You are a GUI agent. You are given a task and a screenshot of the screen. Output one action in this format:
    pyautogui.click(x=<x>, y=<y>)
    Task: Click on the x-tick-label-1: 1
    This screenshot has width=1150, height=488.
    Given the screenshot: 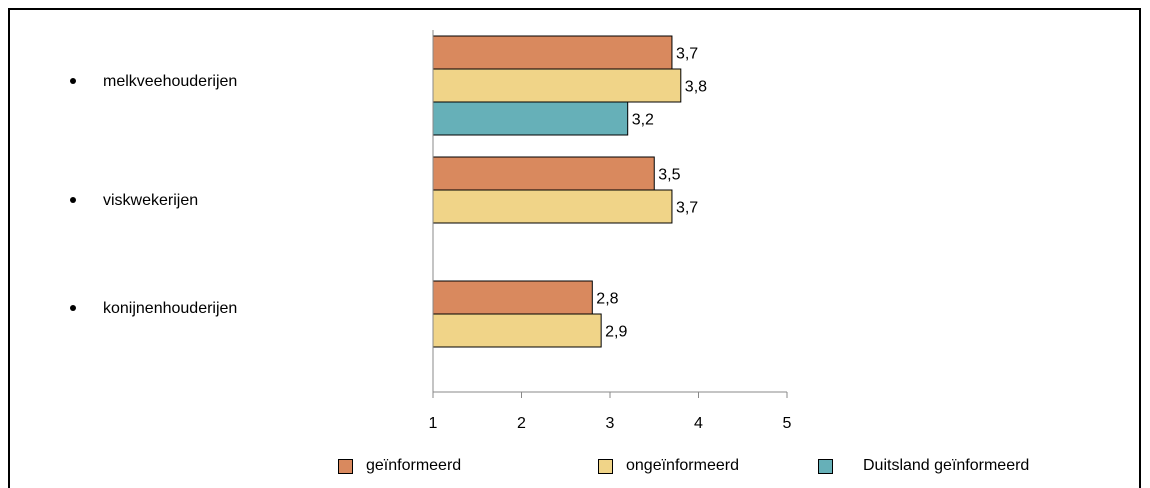 What is the action you would take?
    pyautogui.click(x=433, y=423)
    